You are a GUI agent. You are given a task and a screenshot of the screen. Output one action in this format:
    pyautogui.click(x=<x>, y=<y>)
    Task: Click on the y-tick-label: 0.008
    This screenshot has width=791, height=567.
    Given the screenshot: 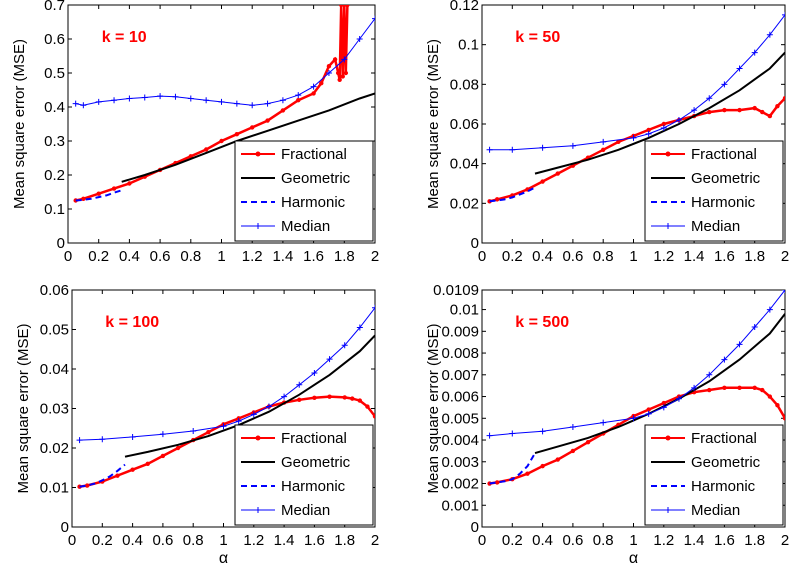 What is the action you would take?
    pyautogui.click(x=460, y=353)
    